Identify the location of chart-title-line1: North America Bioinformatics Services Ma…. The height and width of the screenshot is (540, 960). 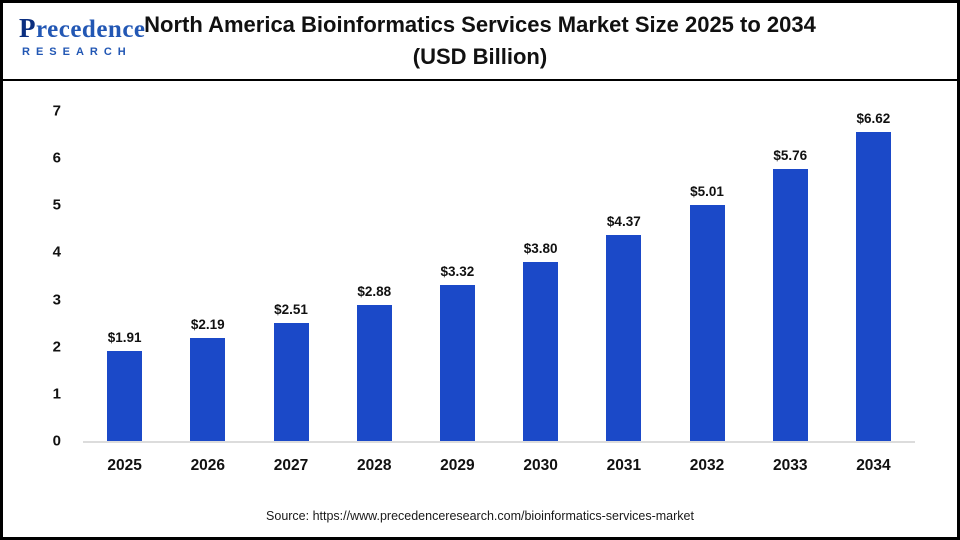
(480, 25).